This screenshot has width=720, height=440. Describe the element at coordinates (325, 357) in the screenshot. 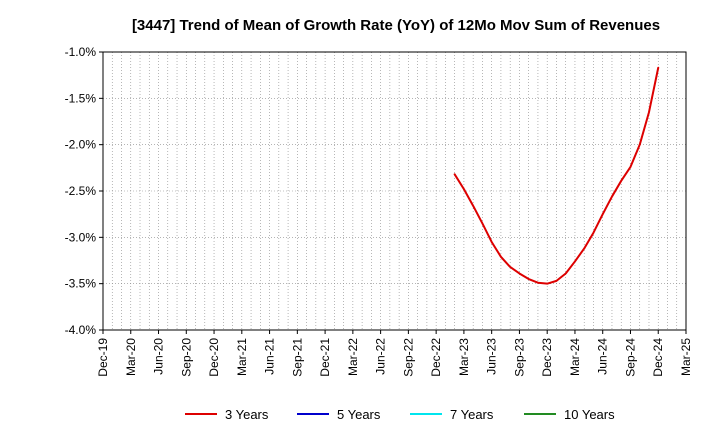

I see `x-tick-label: Dec-21` at that location.